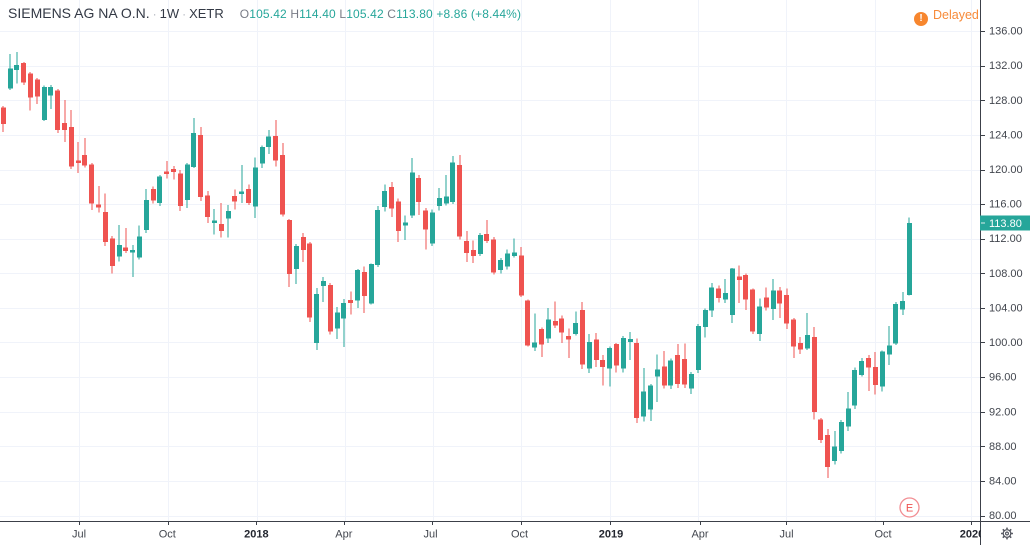  Describe the element at coordinates (909, 509) in the screenshot. I see `svg-text: E` at that location.